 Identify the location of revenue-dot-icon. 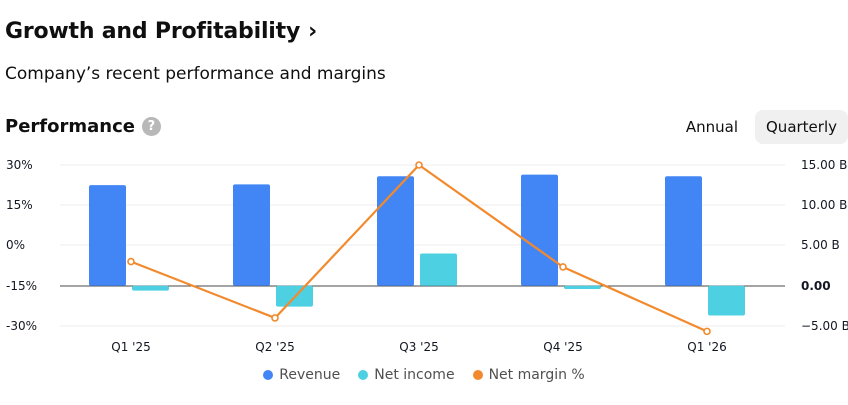
(268, 375).